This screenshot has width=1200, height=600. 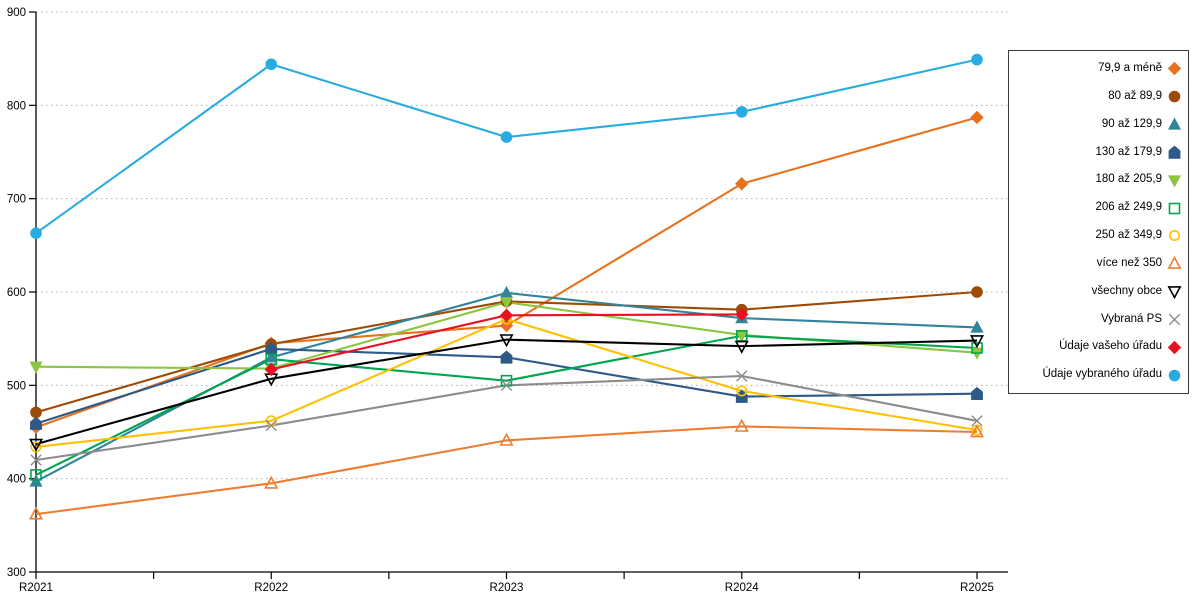 I want to click on legend-label: 130 až 179,9, so click(x=1128, y=151).